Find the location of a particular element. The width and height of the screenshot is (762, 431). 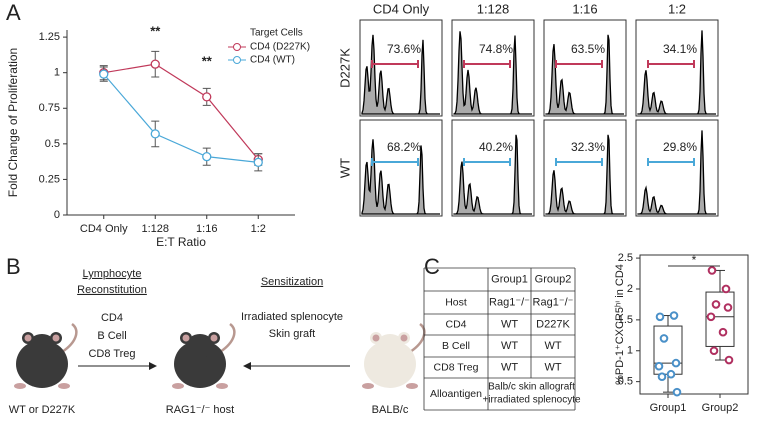

column-header: 1:128 is located at coordinates (493, 8).